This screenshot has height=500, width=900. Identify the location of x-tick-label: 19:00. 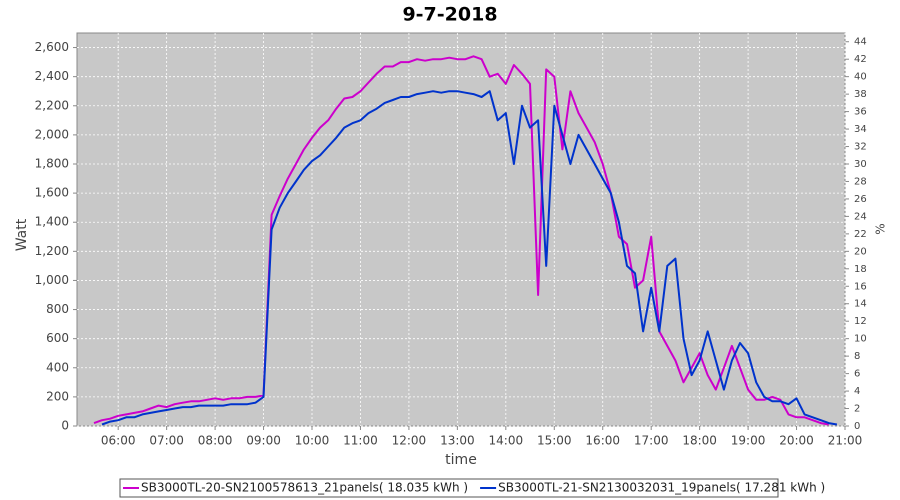
(748, 441).